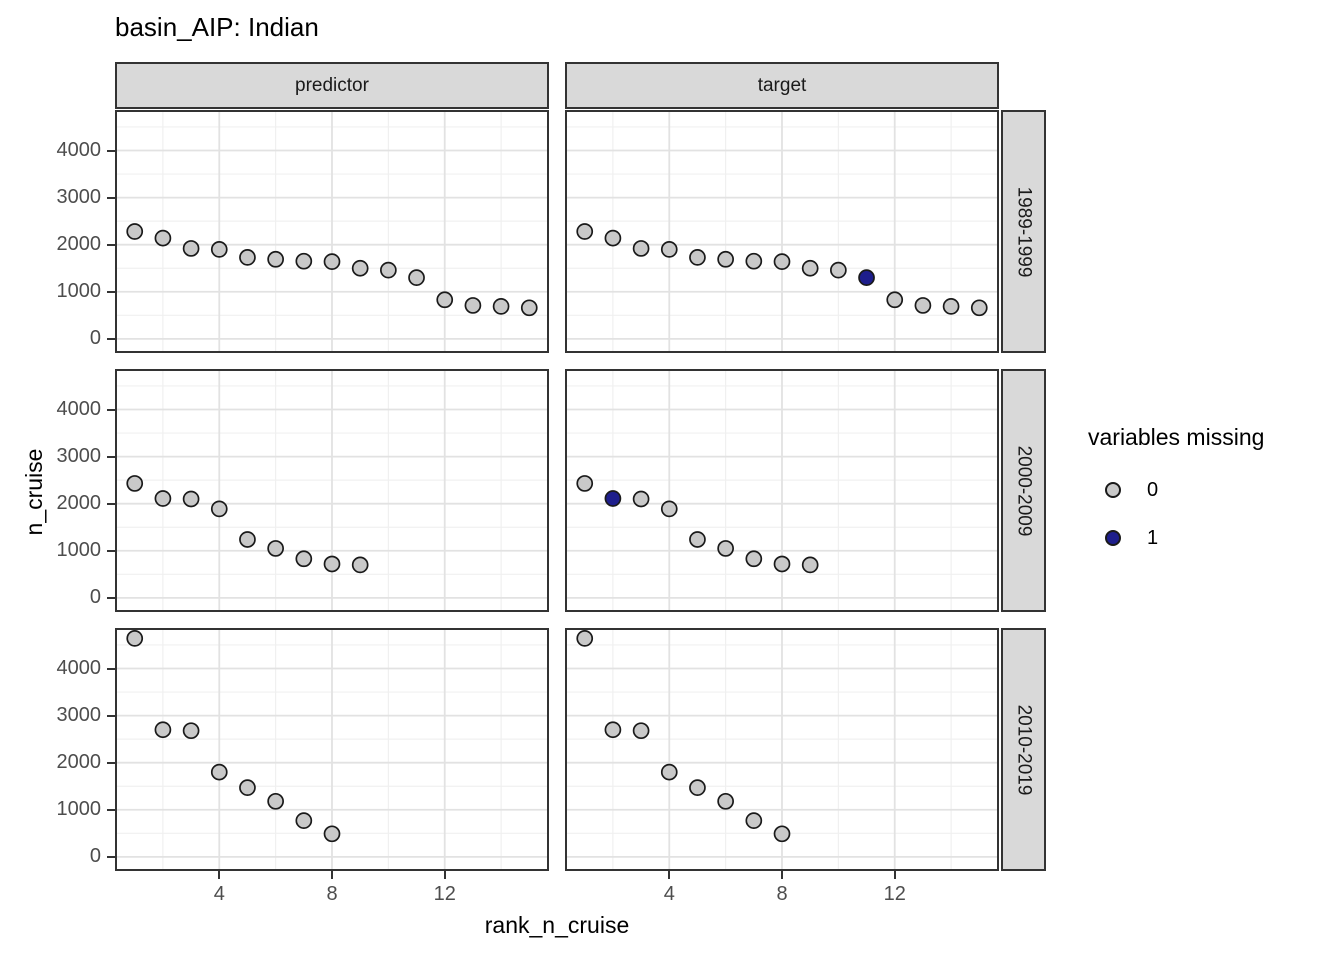 The image size is (1344, 960). I want to click on row-strip-2010-2019: 2010-2019, so click(1023, 749).